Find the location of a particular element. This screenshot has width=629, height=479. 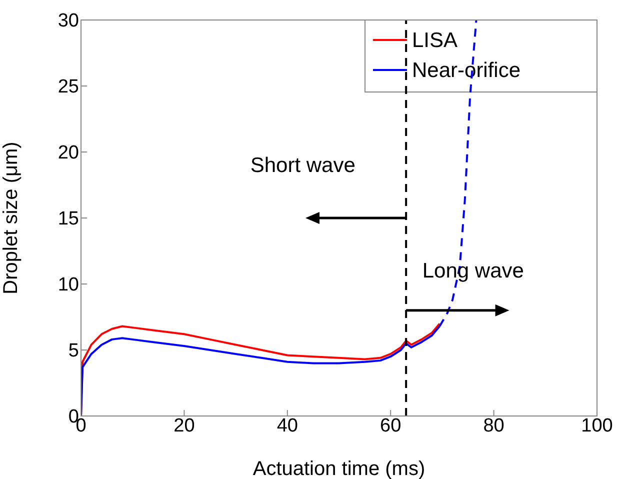

x-tick-label: 20 is located at coordinates (184, 425).